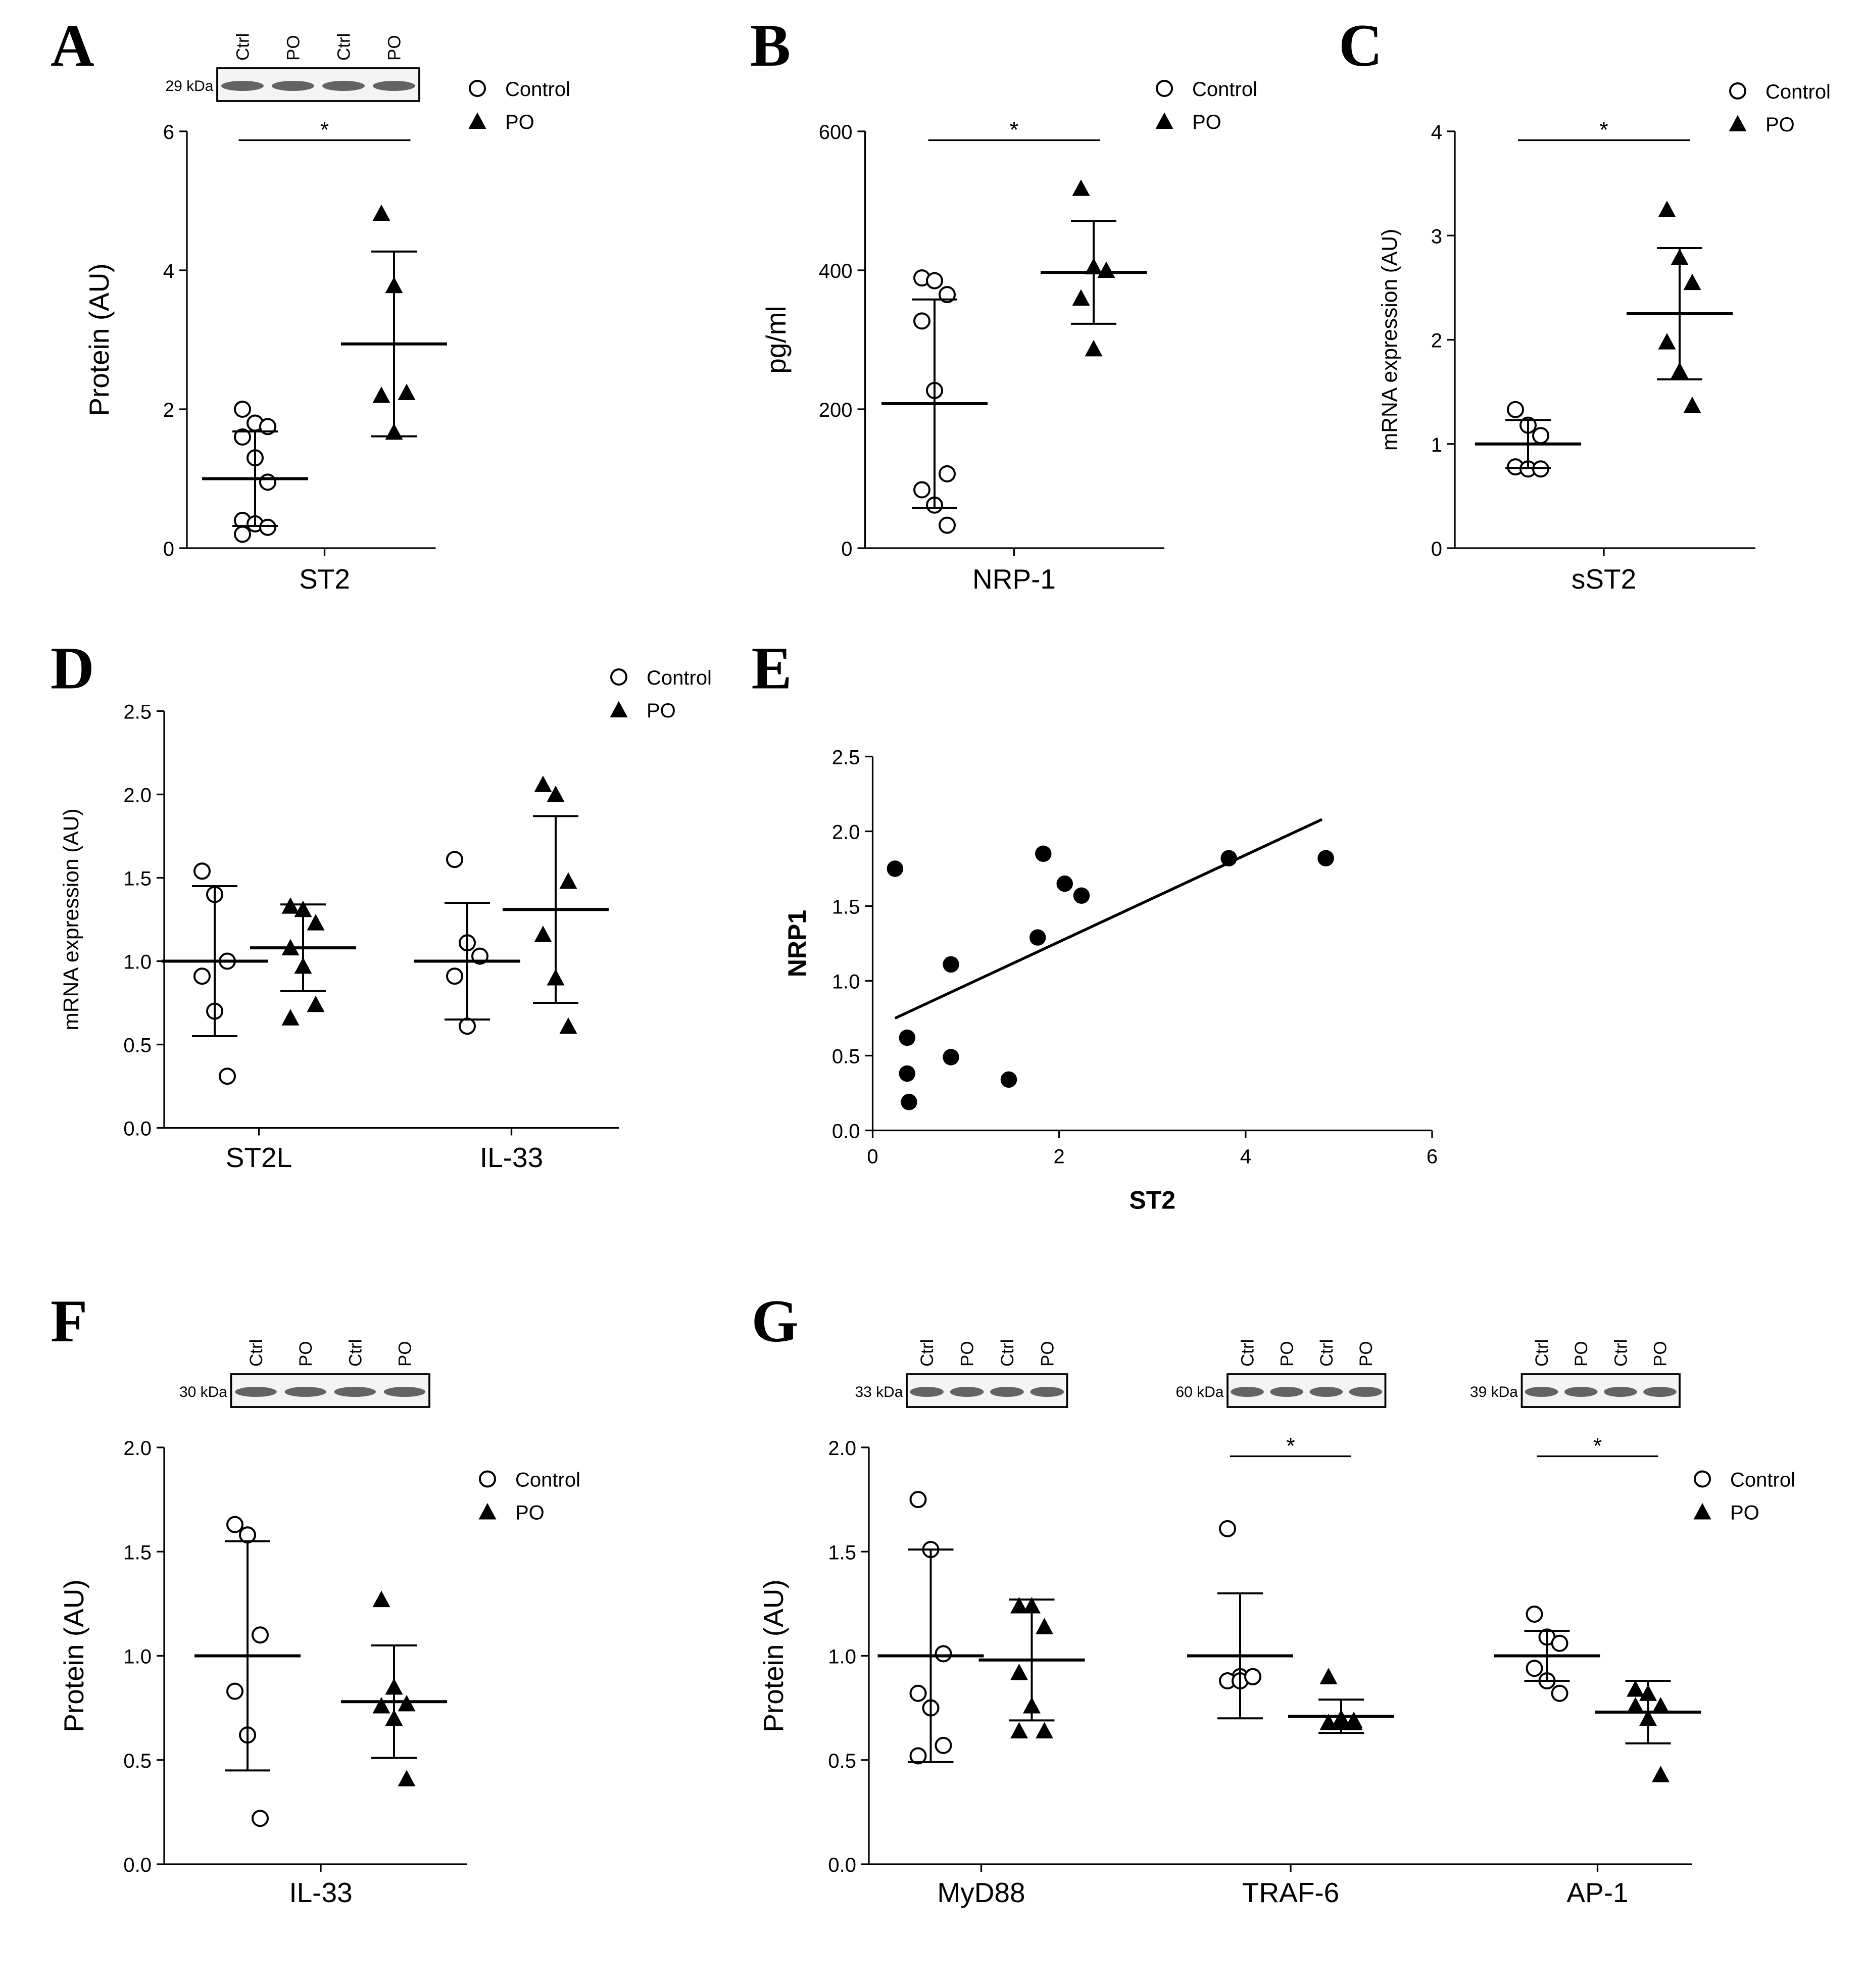 The image size is (1864, 1988). I want to click on category-label: NRP-1, so click(1014, 579).